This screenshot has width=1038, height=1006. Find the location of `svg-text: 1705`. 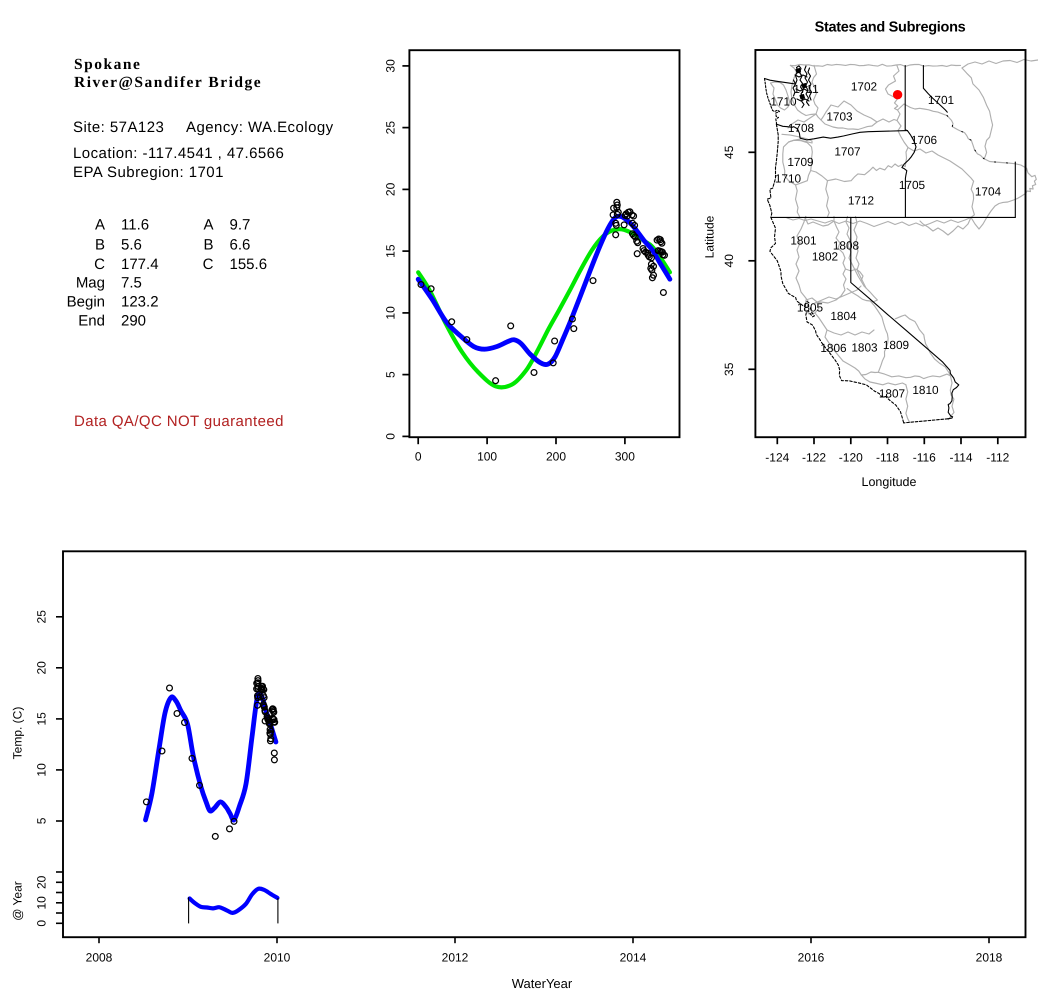

svg-text: 1705 is located at coordinates (912, 185).